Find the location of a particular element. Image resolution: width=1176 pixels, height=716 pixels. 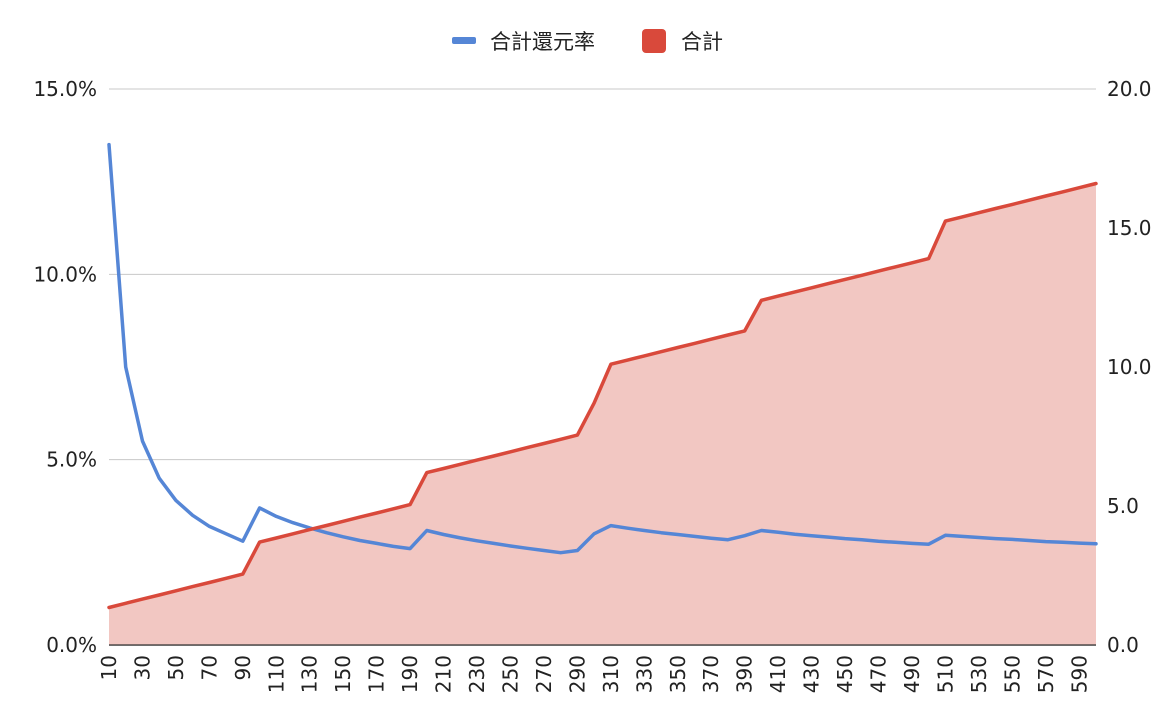

x-tick-label: 310 is located at coordinates (611, 674).